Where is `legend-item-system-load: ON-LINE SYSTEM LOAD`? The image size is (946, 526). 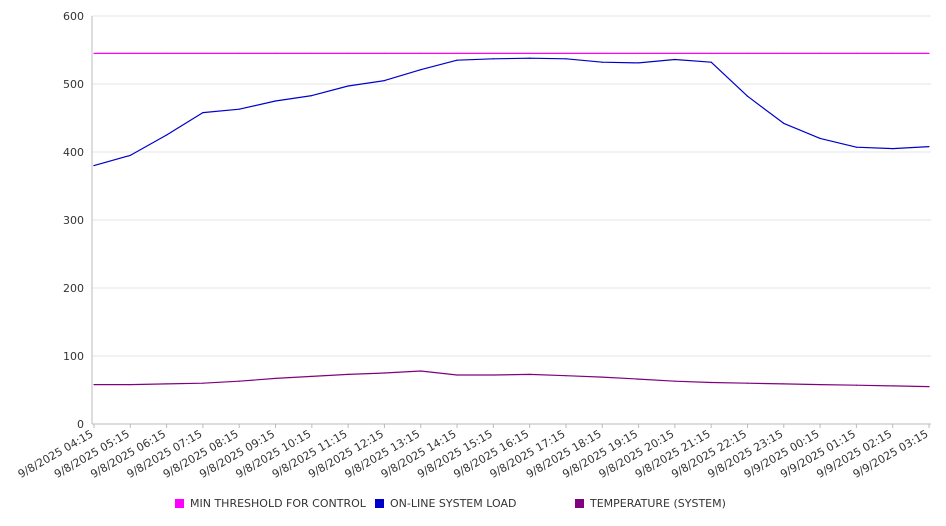
legend-item-system-load: ON-LINE SYSTEM LOAD is located at coordinates (445, 503).